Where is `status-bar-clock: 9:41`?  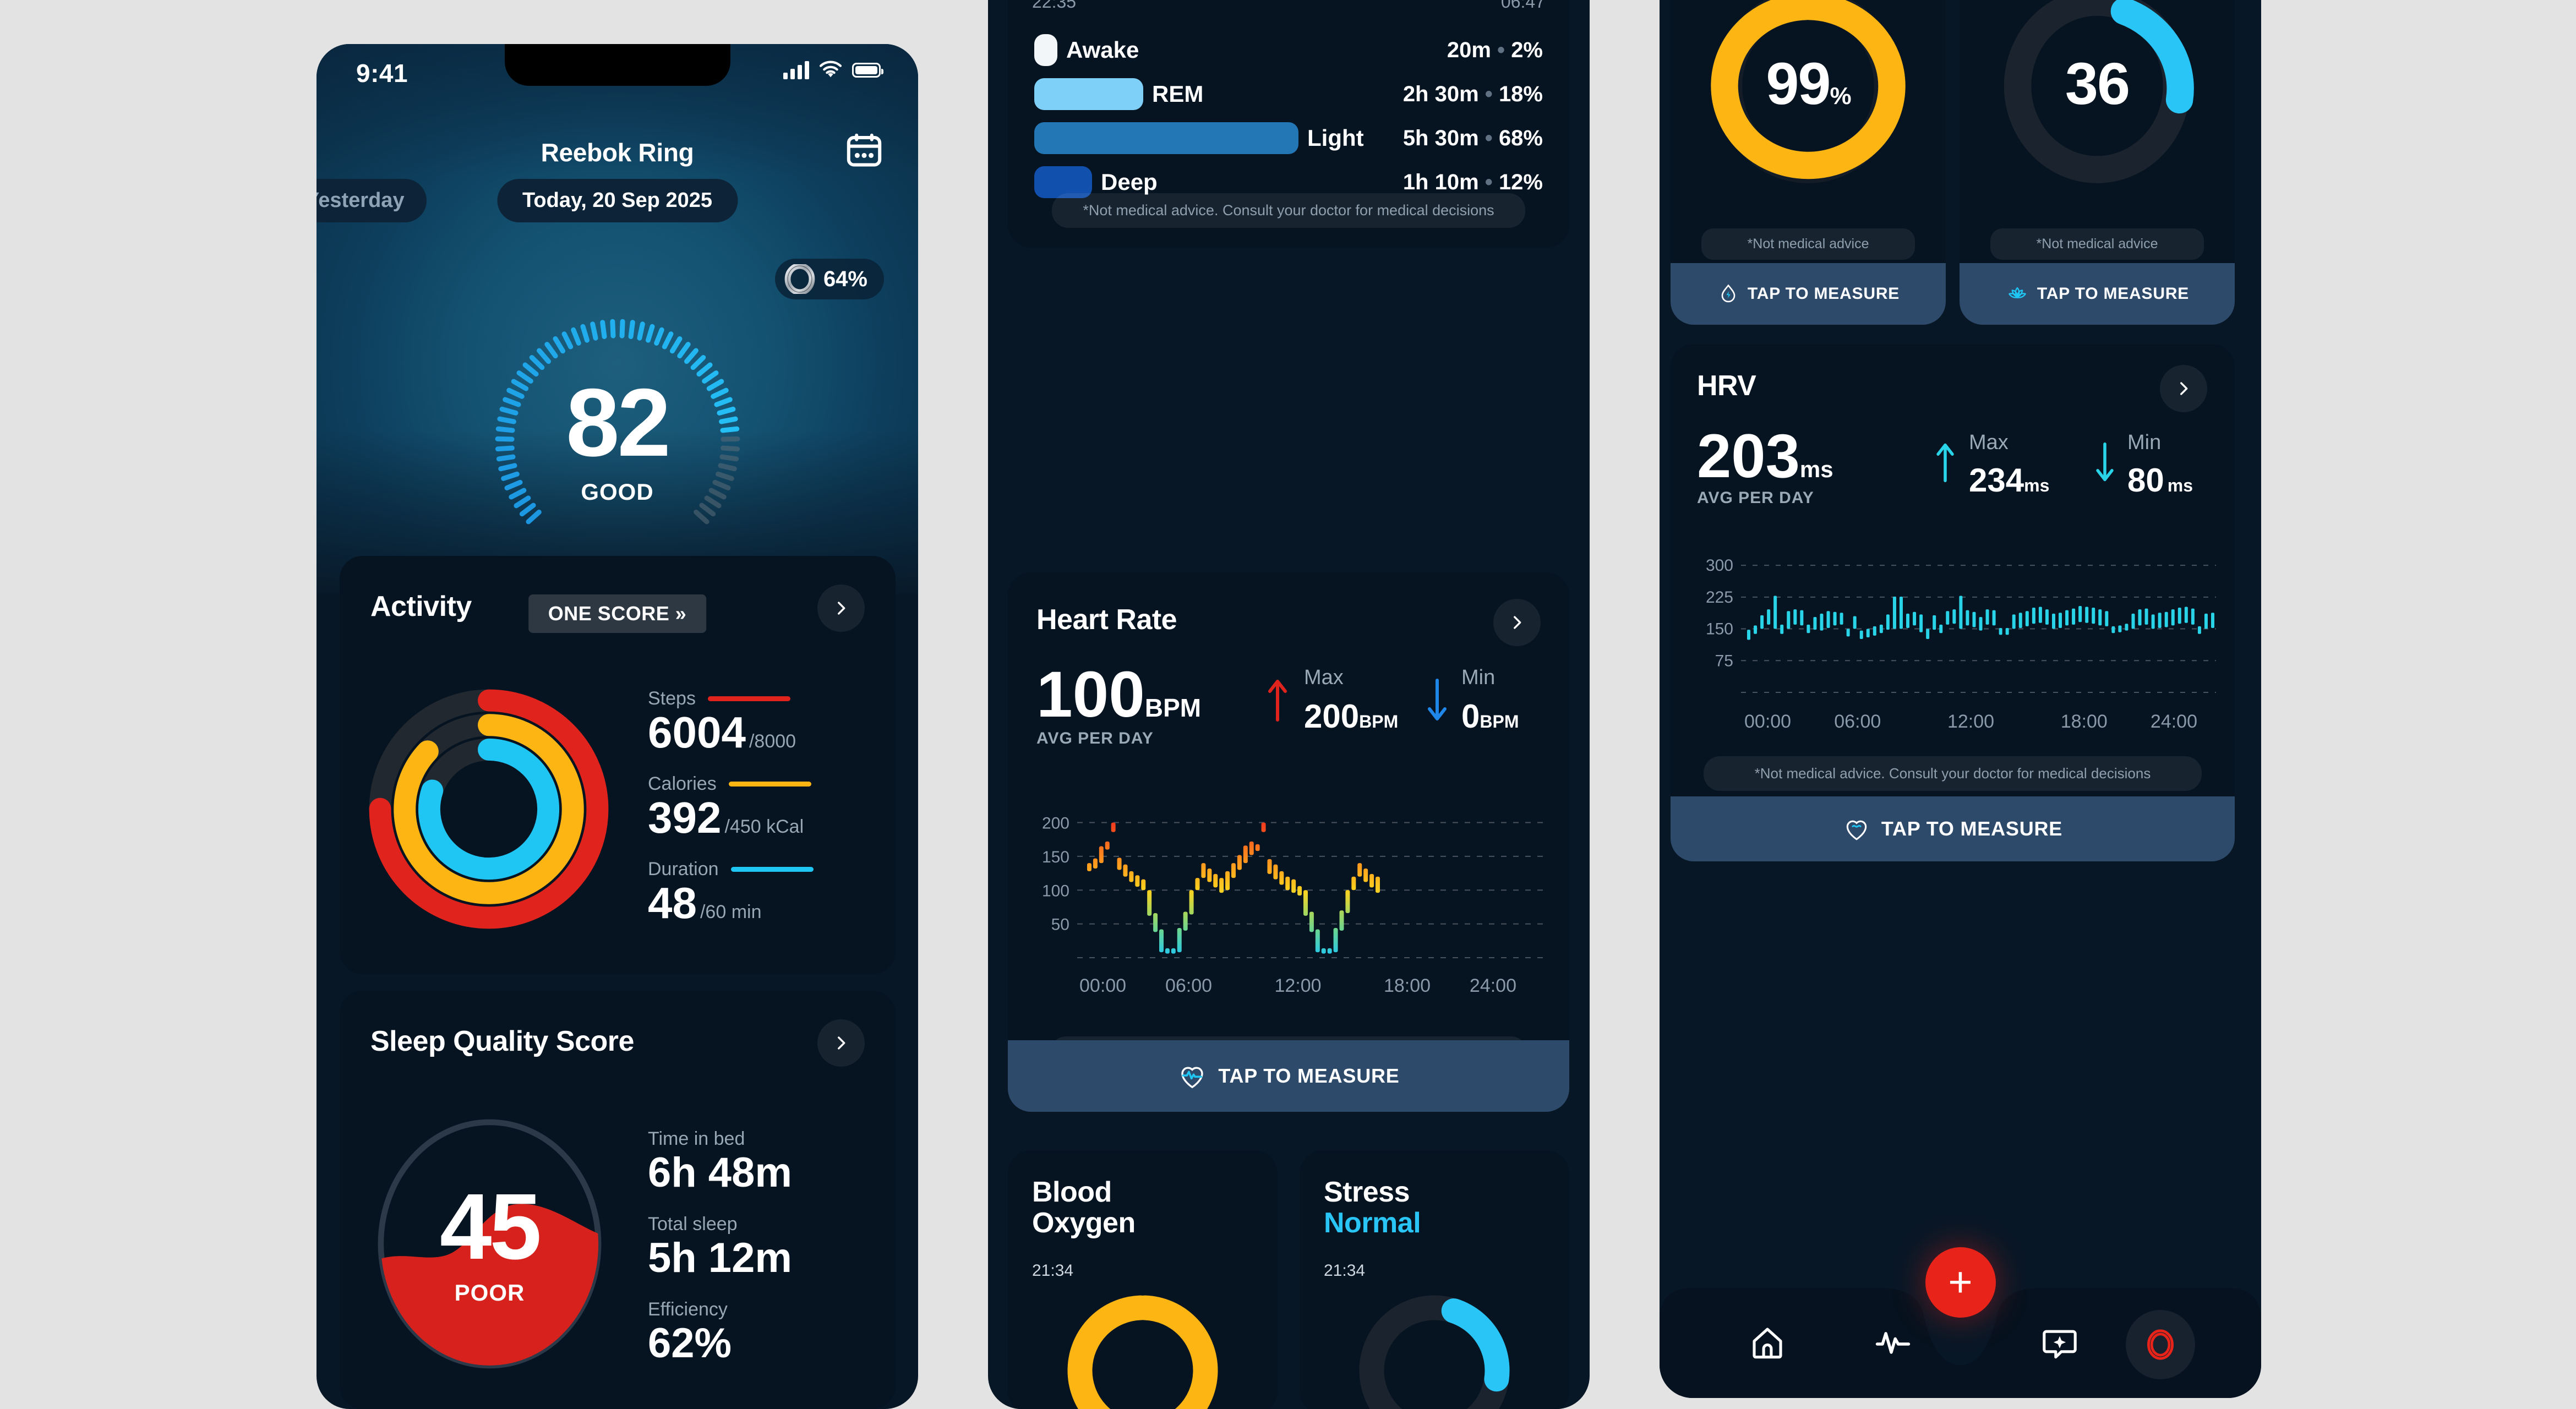 status-bar-clock: 9:41 is located at coordinates (382, 73).